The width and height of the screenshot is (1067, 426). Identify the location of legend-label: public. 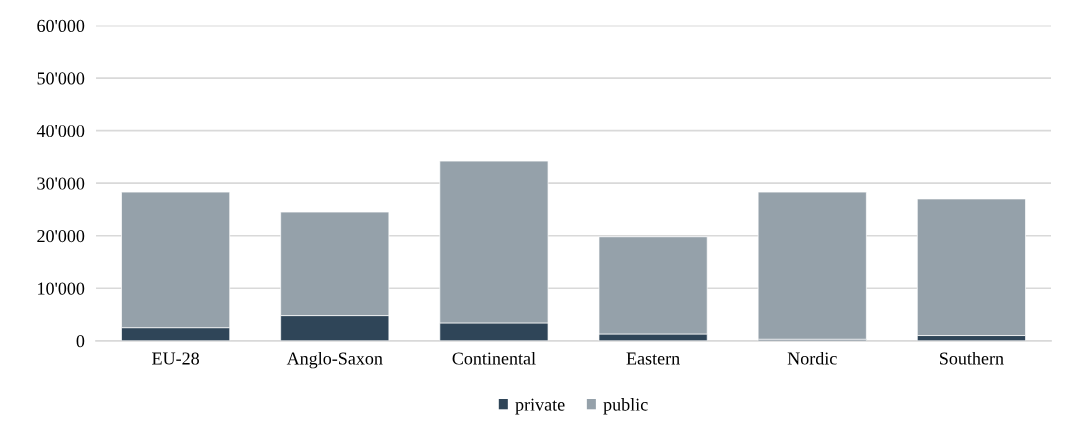
(625, 406).